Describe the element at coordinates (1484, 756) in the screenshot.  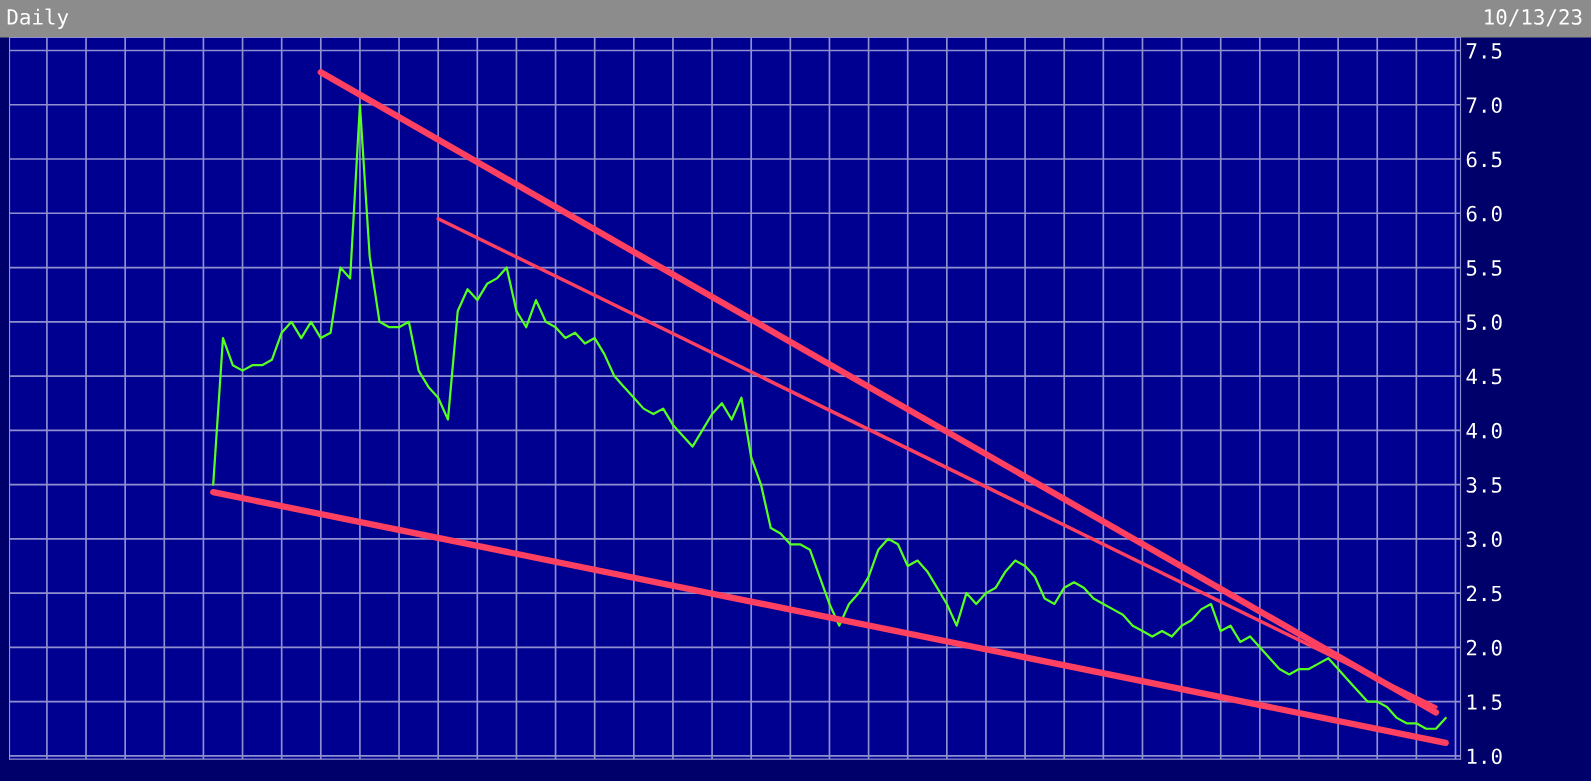
I see `y-tick-label: 1.0` at that location.